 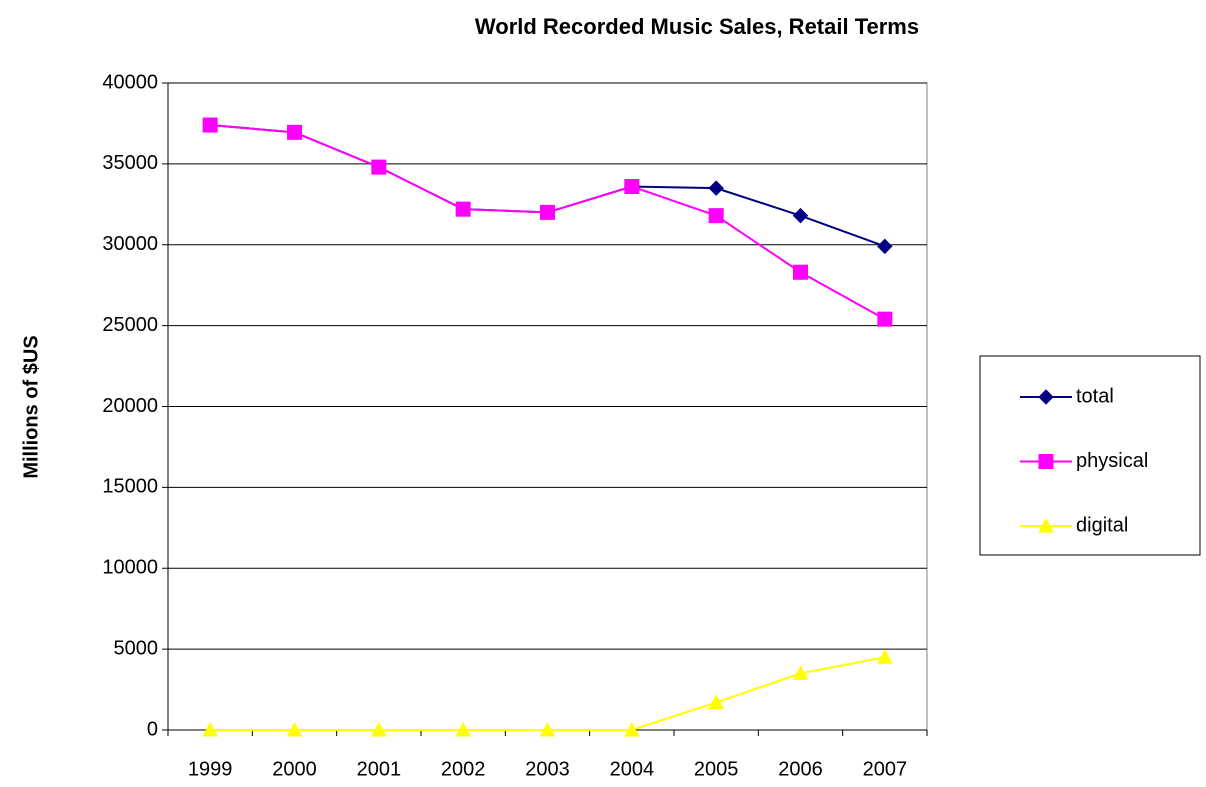 What do you see at coordinates (1102, 525) in the screenshot?
I see `legend-label: digital` at bounding box center [1102, 525].